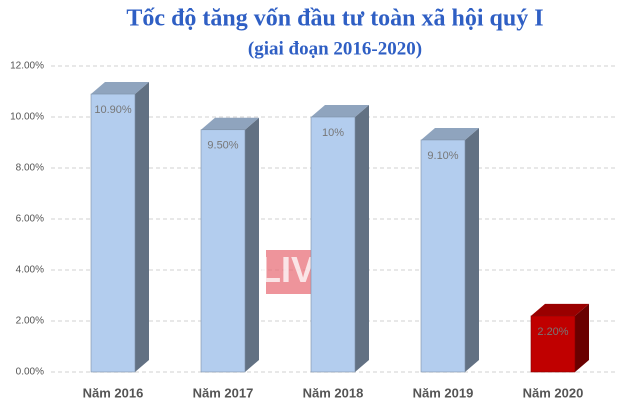 Image resolution: width=640 pixels, height=409 pixels. I want to click on x-tick-label: Năm 2018, so click(333, 392).